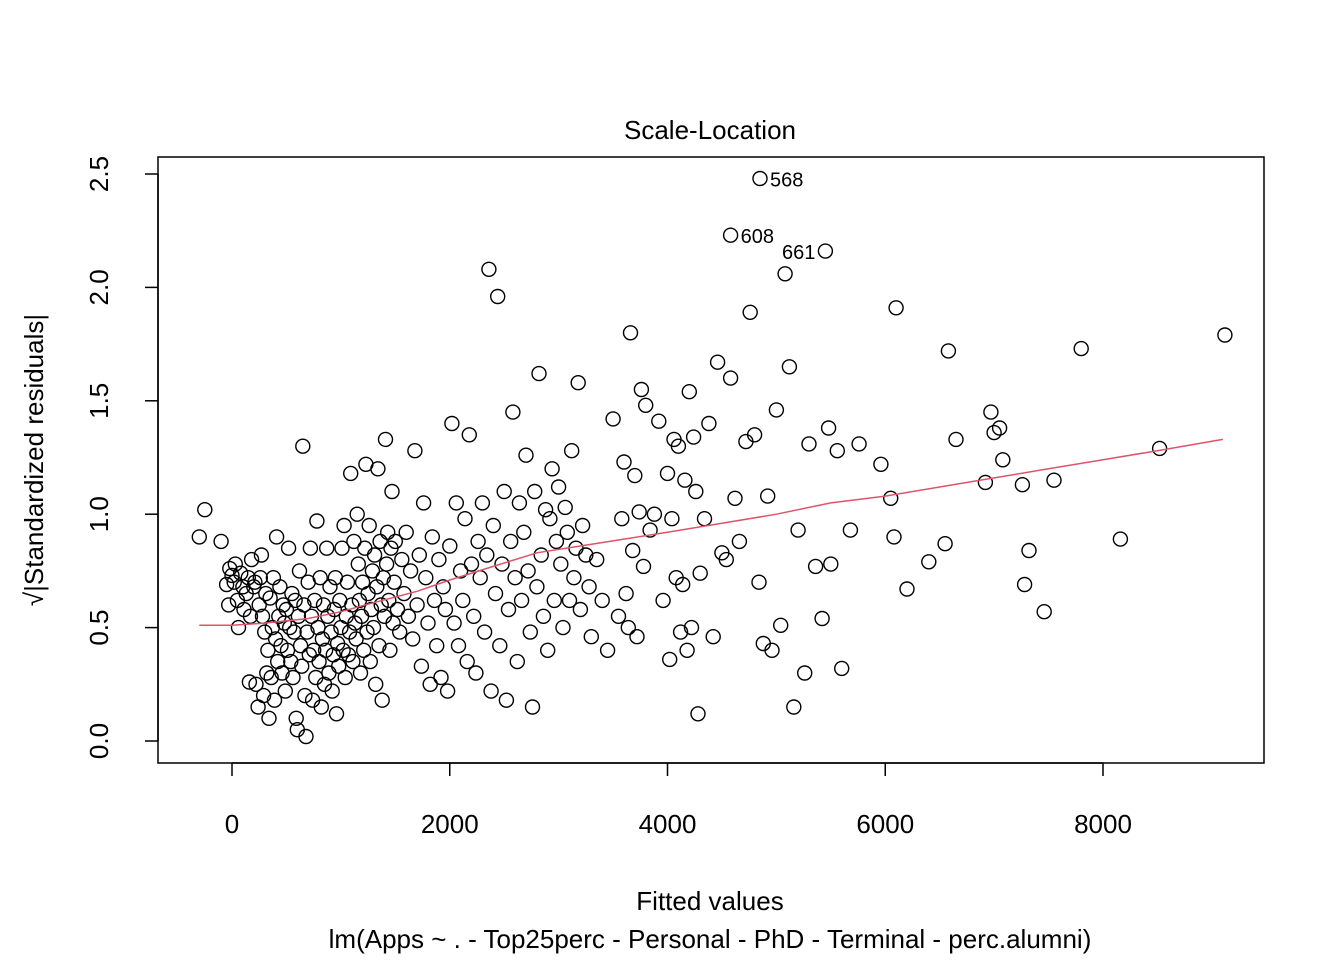 The width and height of the screenshot is (1344, 960). I want to click on x-tick-label: 0, so click(232, 824).